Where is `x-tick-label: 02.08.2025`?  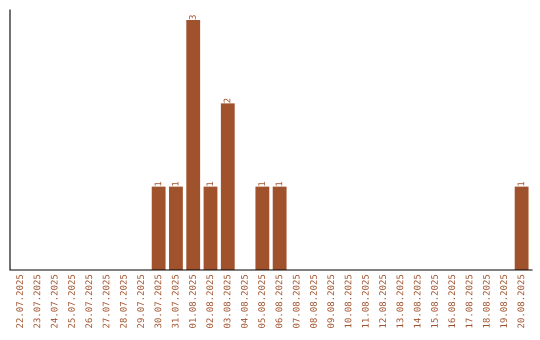
x-tick-label: 02.08.2025 is located at coordinates (210, 301).